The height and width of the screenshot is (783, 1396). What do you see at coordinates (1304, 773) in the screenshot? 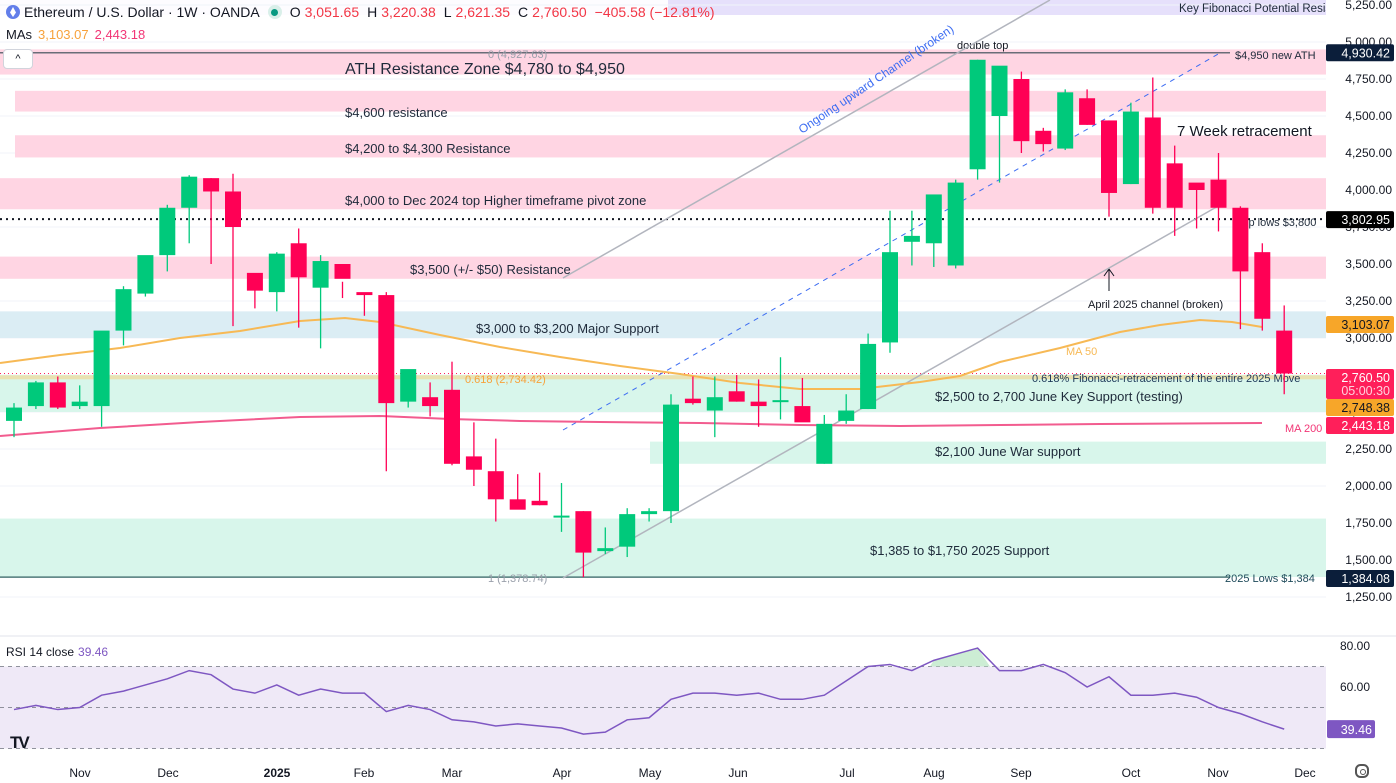
I see `time-tick: Dec` at bounding box center [1304, 773].